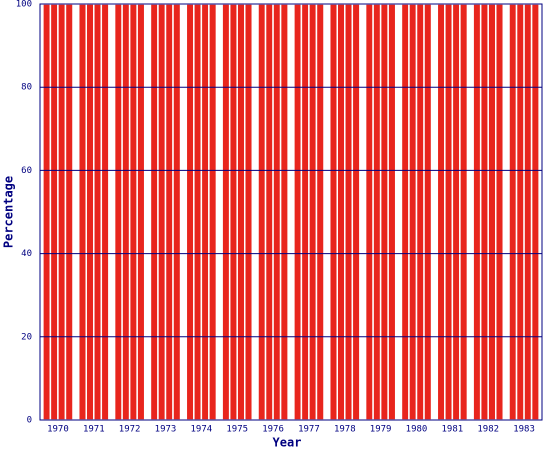 This screenshot has width=559, height=450. Describe the element at coordinates (273, 430) in the screenshot. I see `x-tick-label: 1976` at that location.